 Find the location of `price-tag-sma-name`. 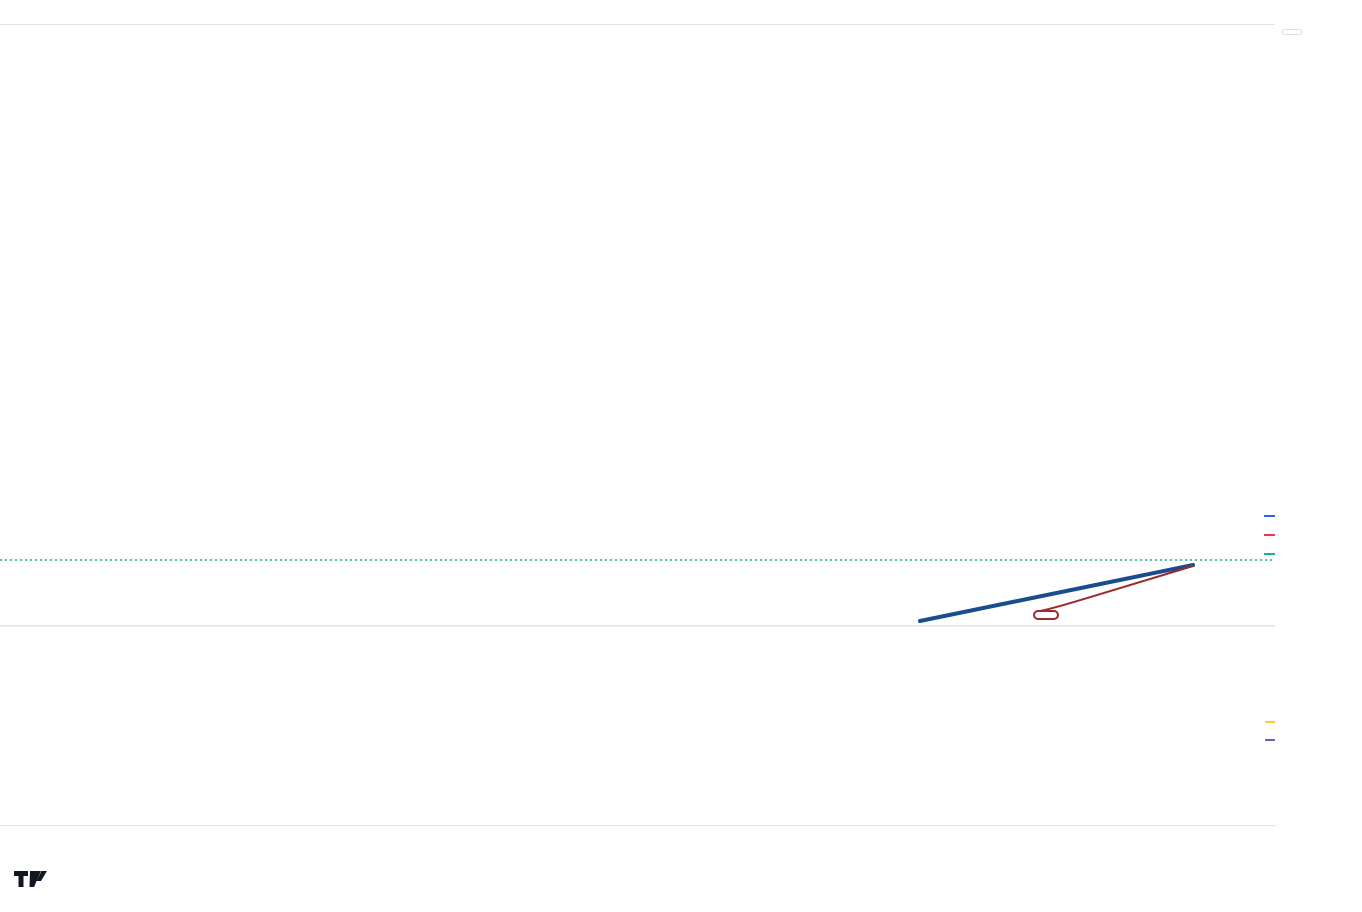

price-tag-sma-name is located at coordinates (1269, 535).